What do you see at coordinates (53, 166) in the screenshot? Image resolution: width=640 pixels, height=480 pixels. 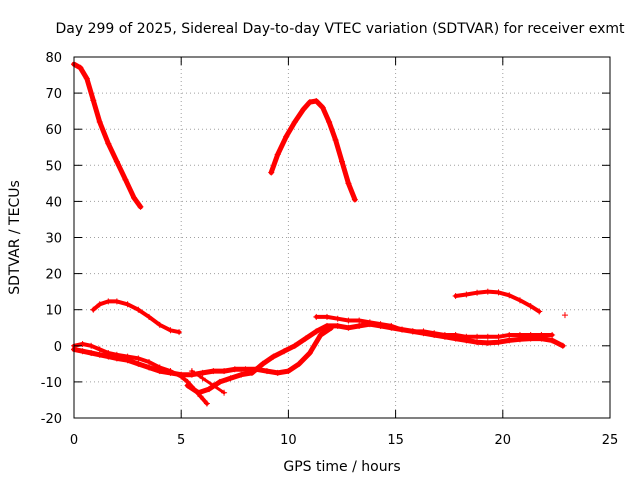 I see `y-tick-label: 50` at bounding box center [53, 166].